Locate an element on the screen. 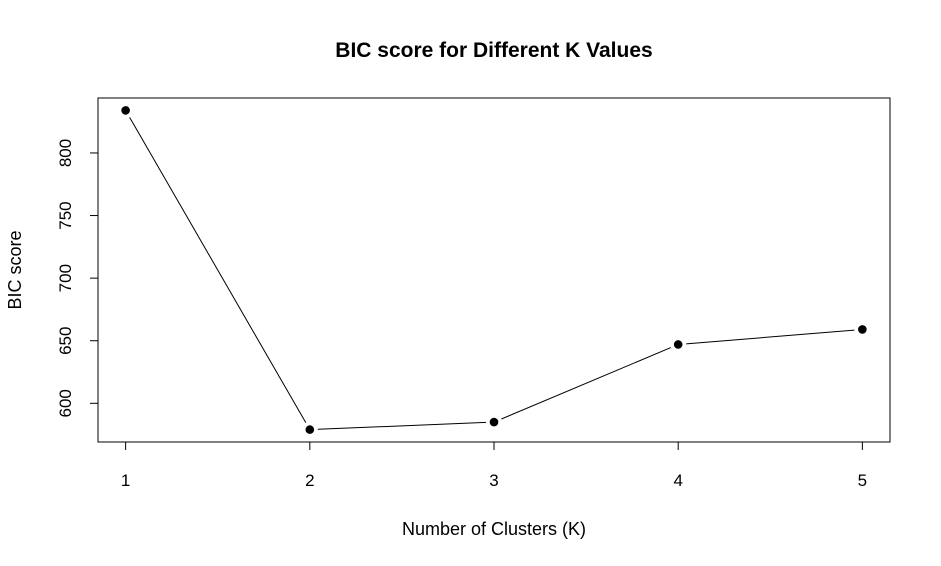 Image resolution: width=941 pixels, height=566 pixels. y-tick-label: 650 is located at coordinates (65, 341).